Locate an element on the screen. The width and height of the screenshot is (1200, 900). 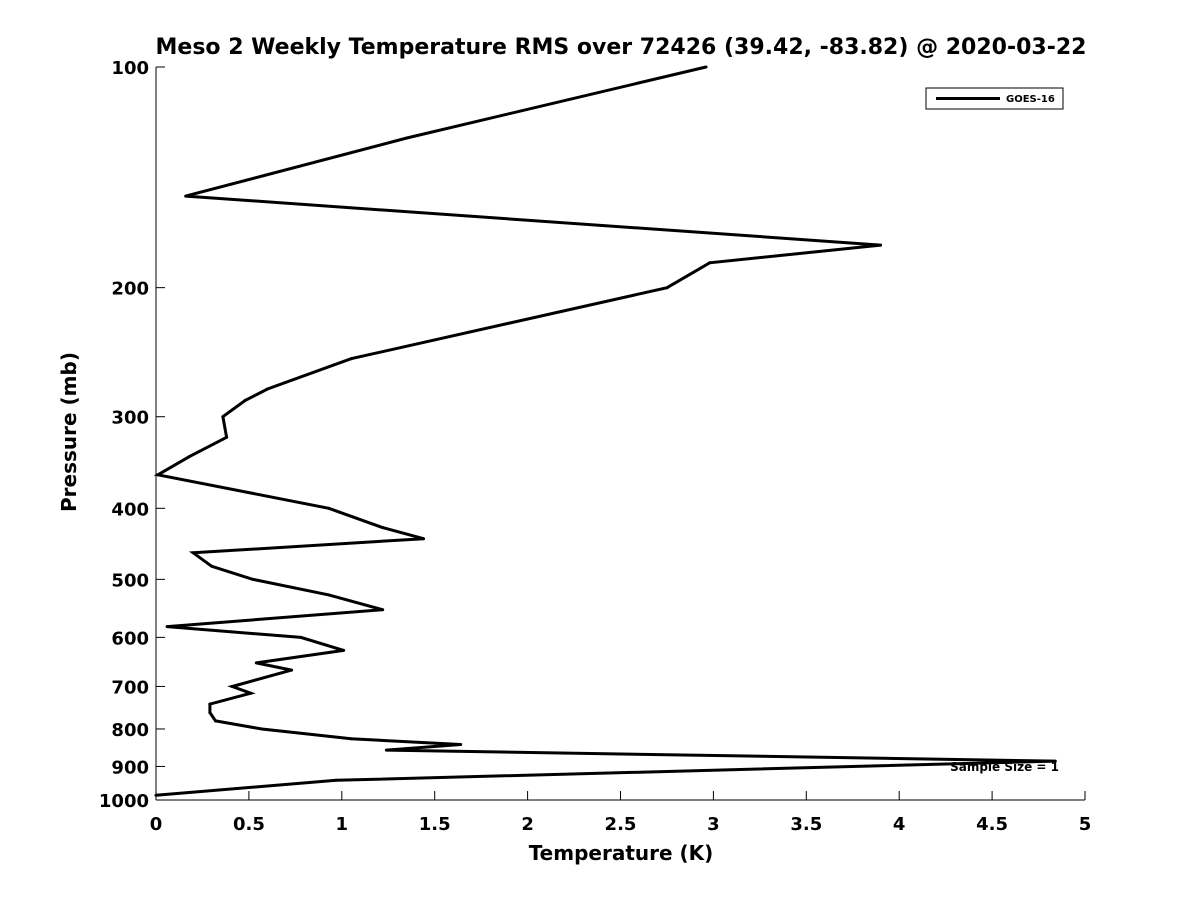
x-tick-label: 0.5 is located at coordinates (249, 824).